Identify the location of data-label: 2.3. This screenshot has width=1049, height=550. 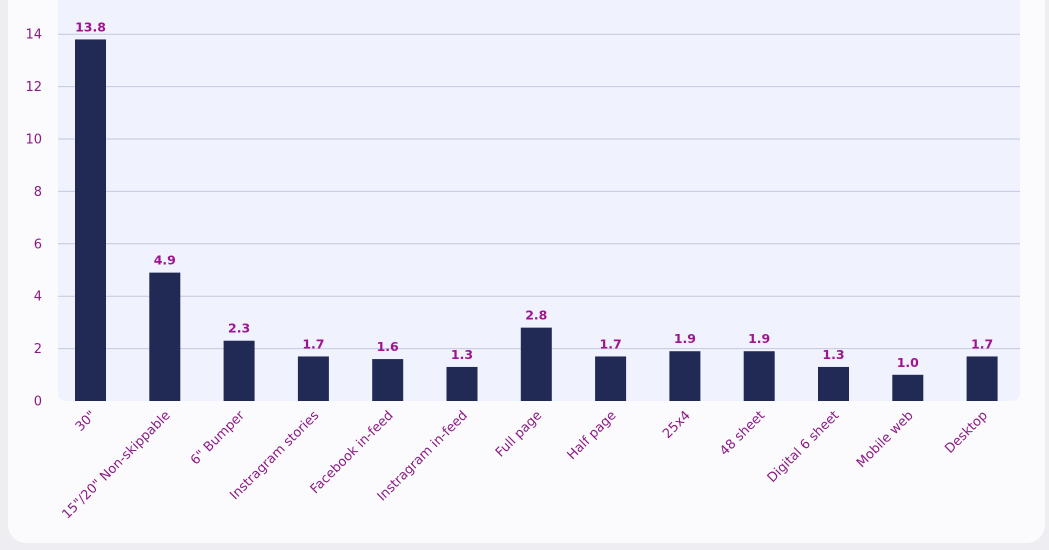
(239, 328).